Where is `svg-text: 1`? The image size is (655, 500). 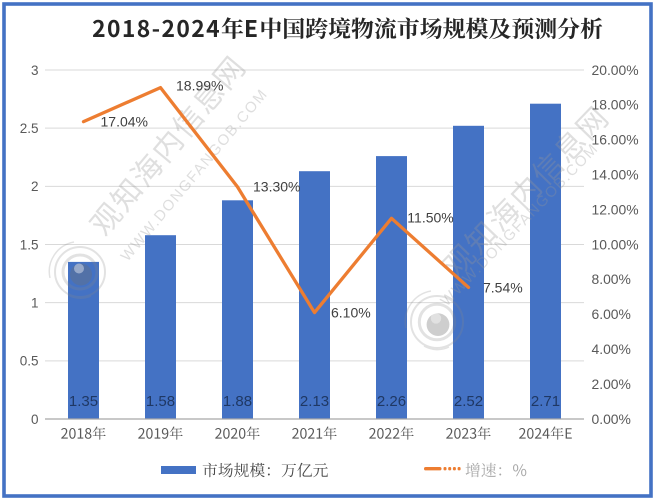
svg-text: 1 is located at coordinates (35, 303).